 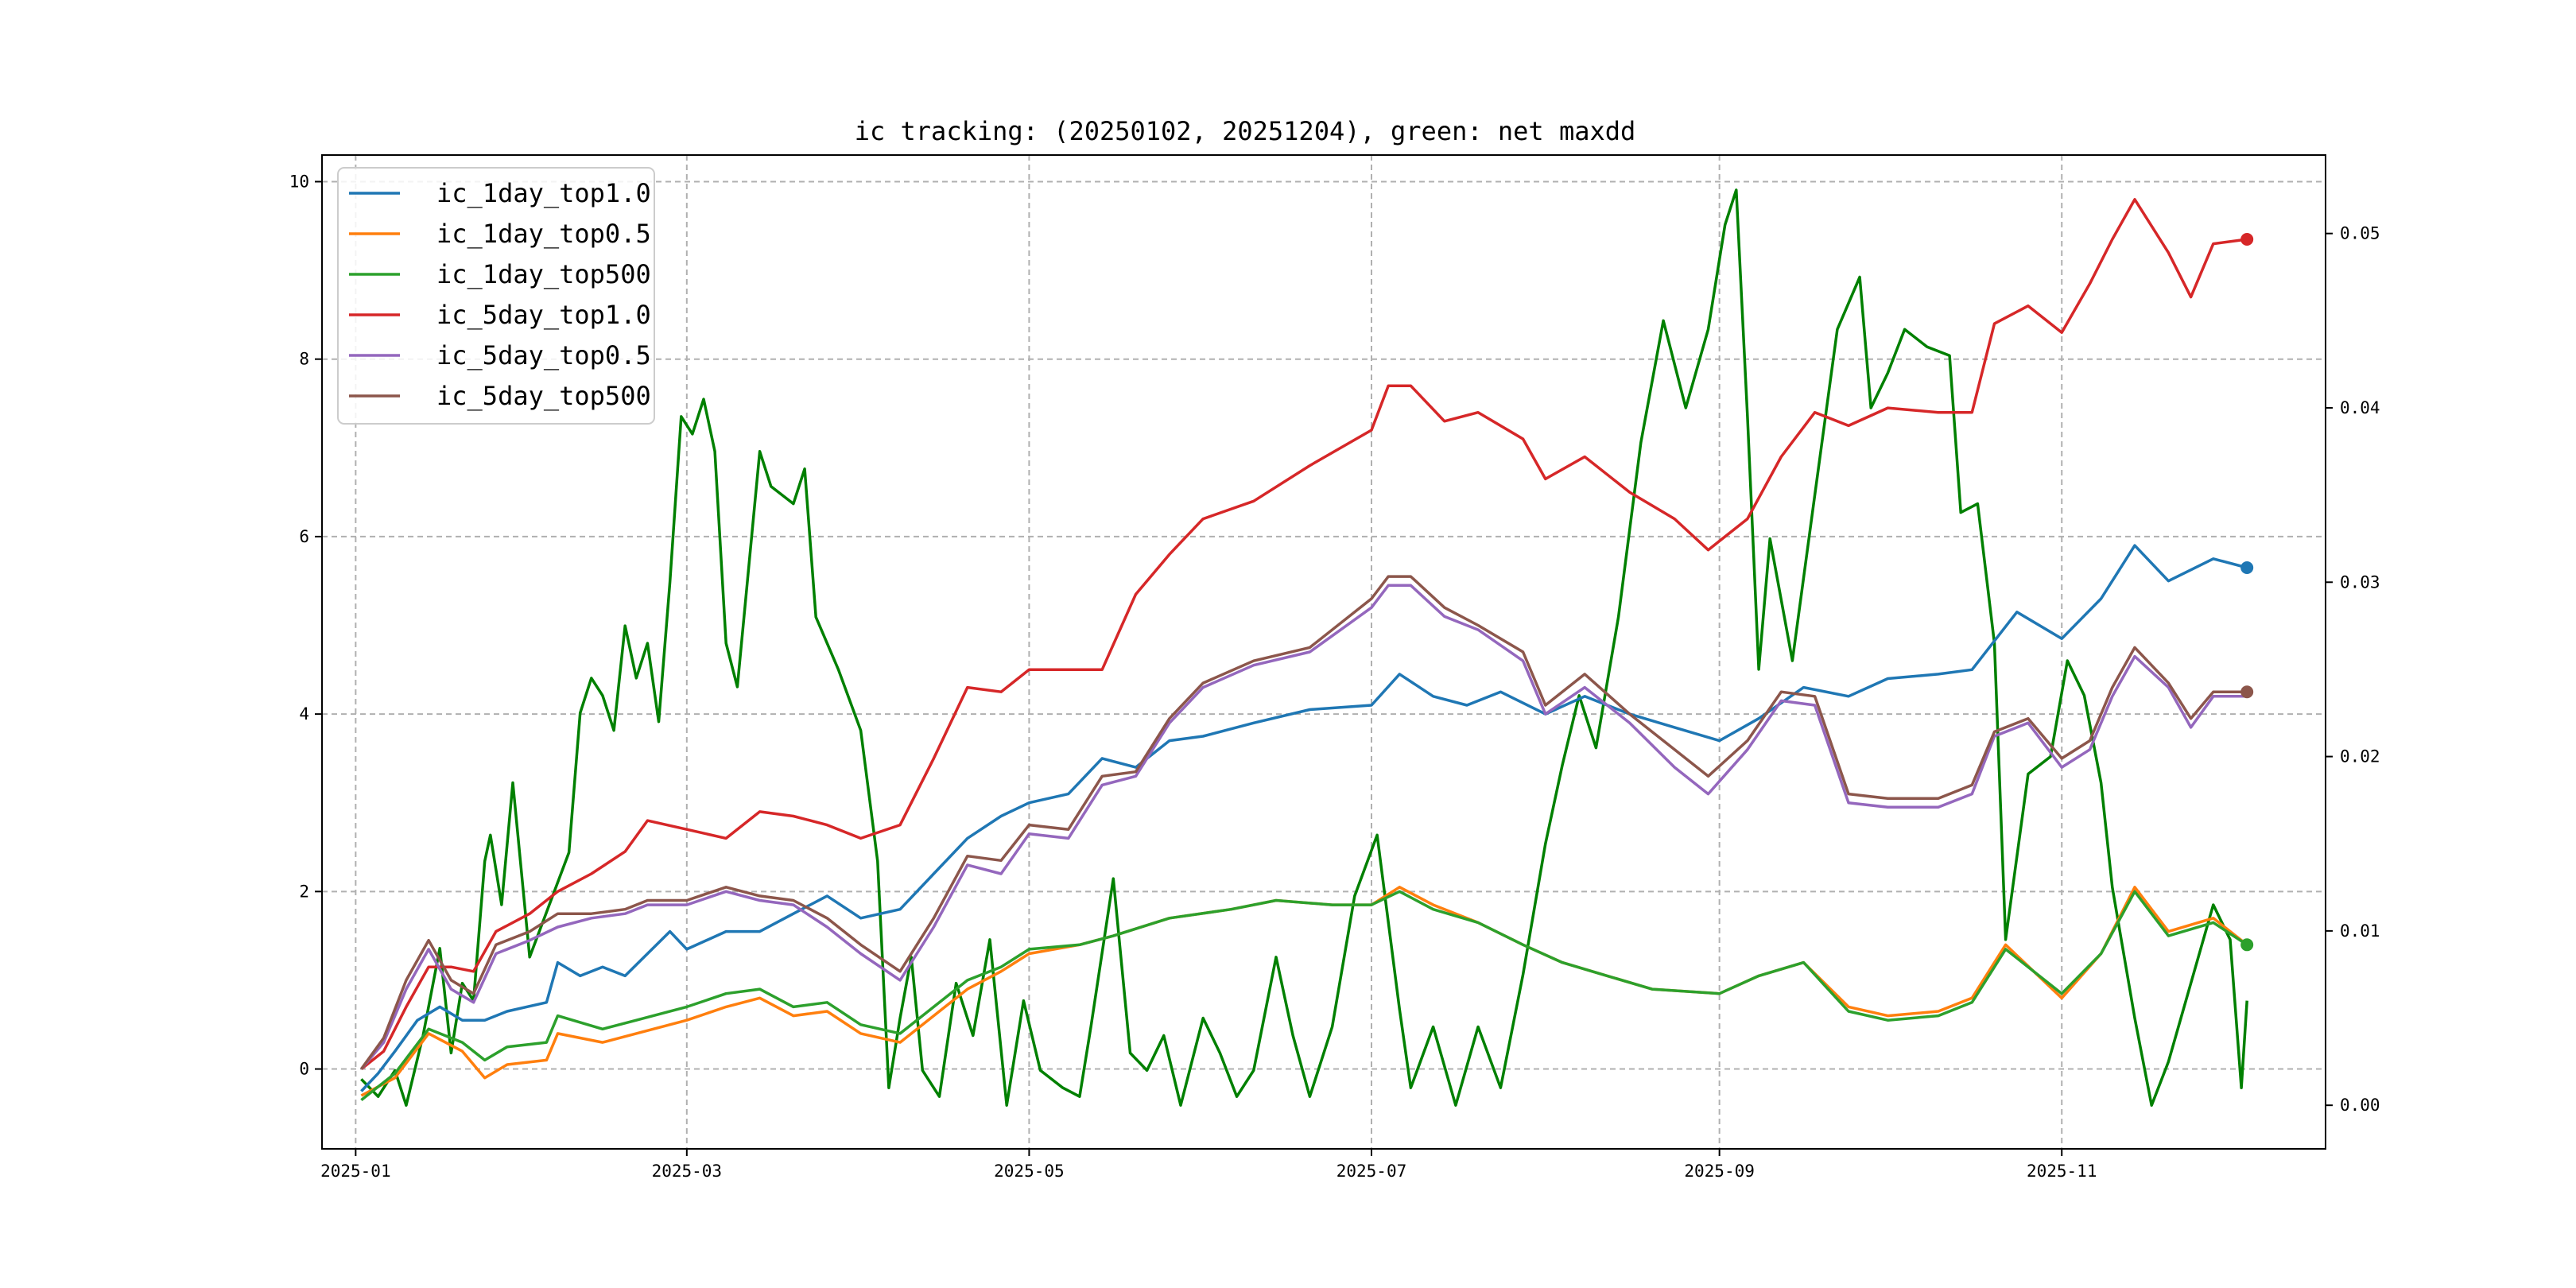 I want to click on y2-tick-label: 0.02, so click(x=2360, y=756).